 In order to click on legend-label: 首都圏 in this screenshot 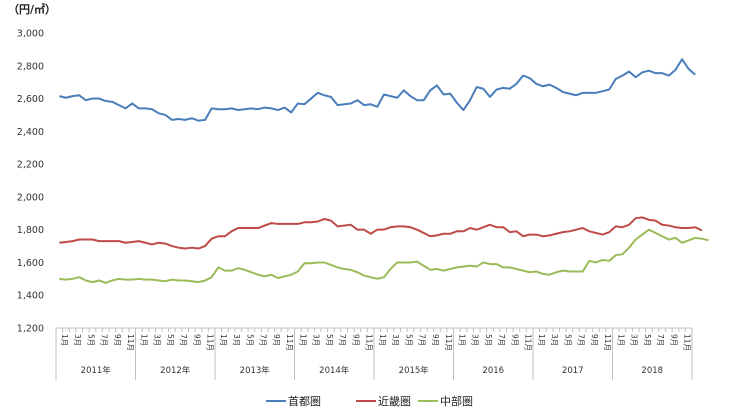, I will do `click(304, 401)`.